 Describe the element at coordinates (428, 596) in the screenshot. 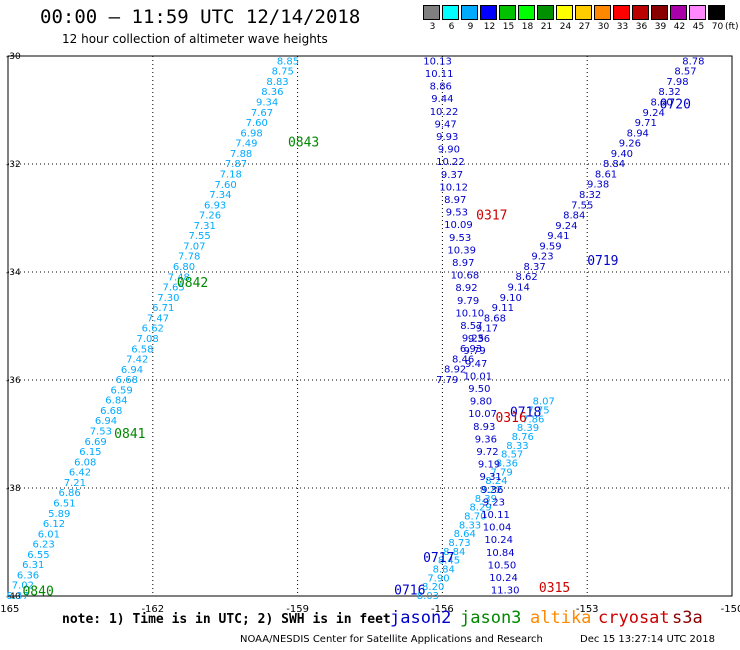

I see `wave-height-value: 8.03` at that location.